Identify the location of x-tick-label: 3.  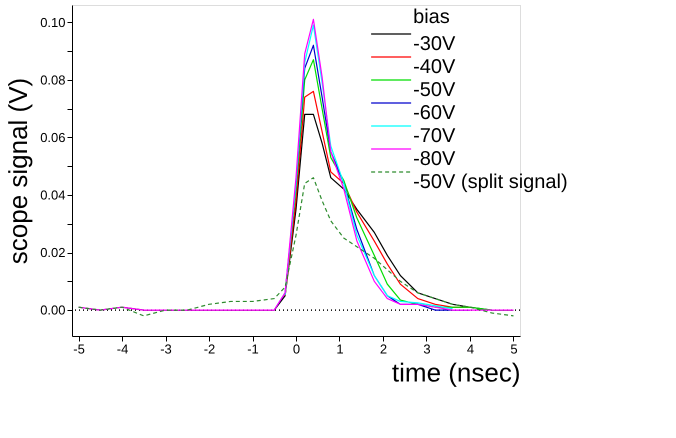
(427, 349).